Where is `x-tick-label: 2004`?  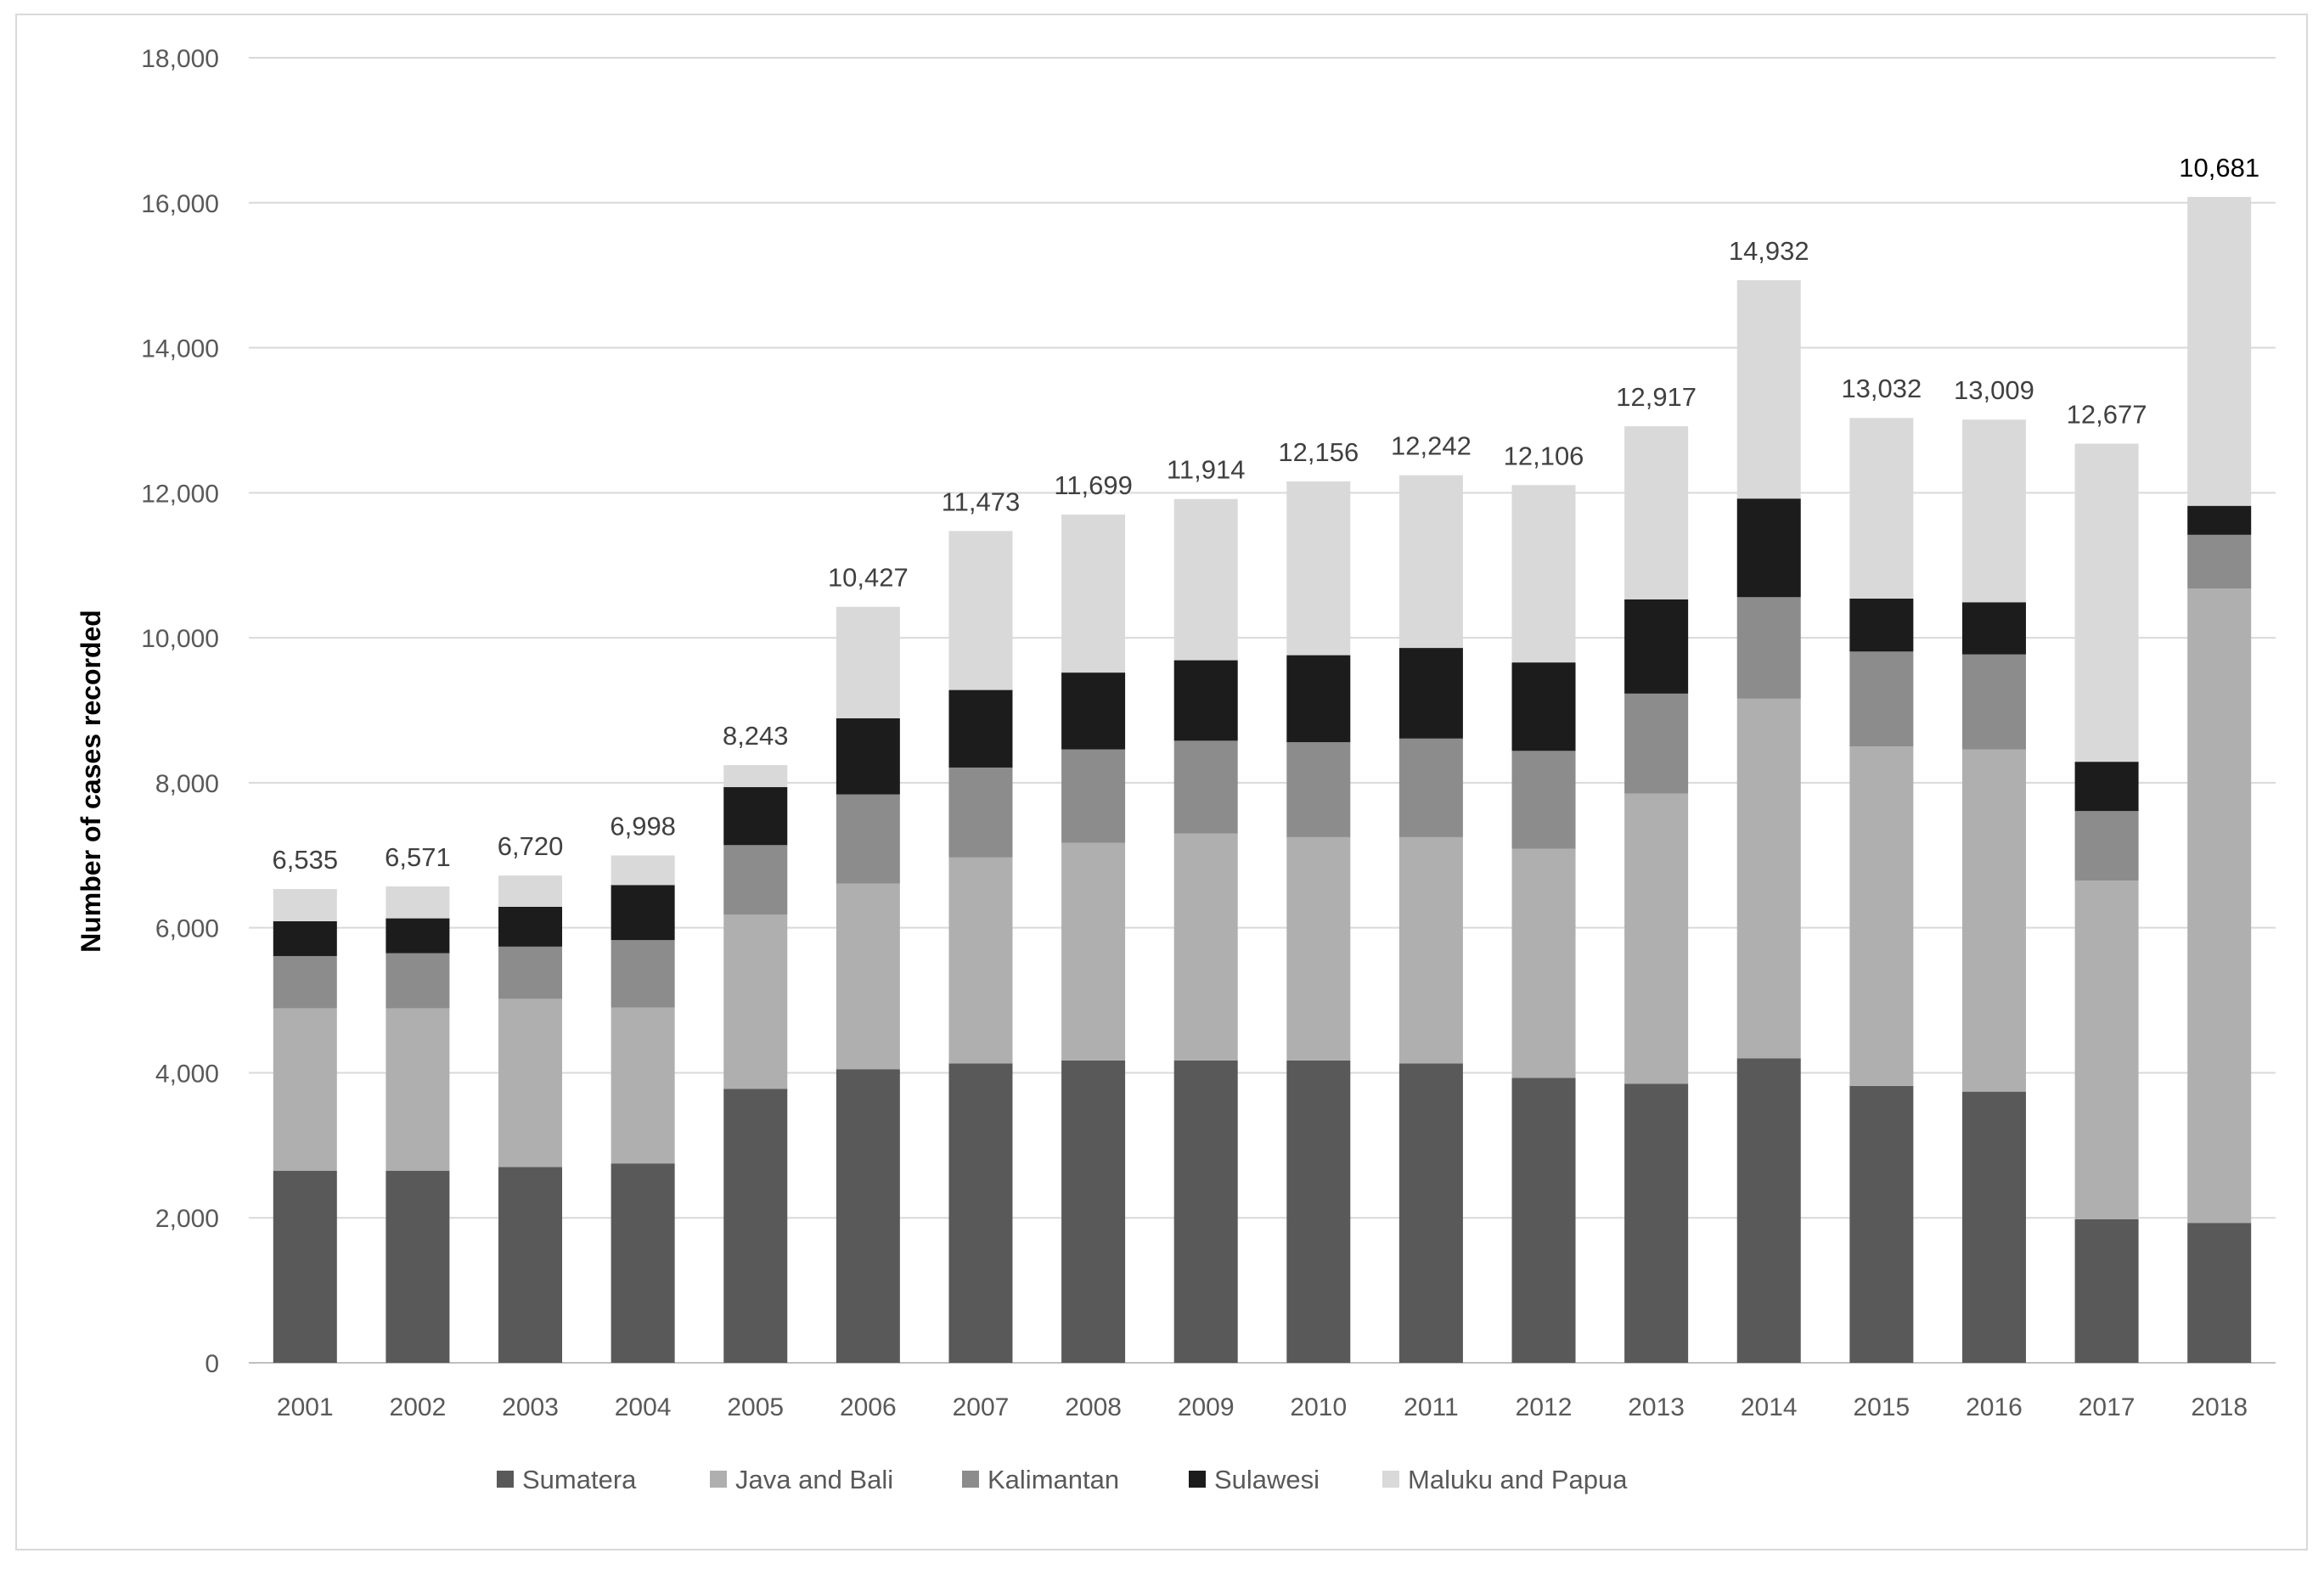 x-tick-label: 2004 is located at coordinates (643, 1407).